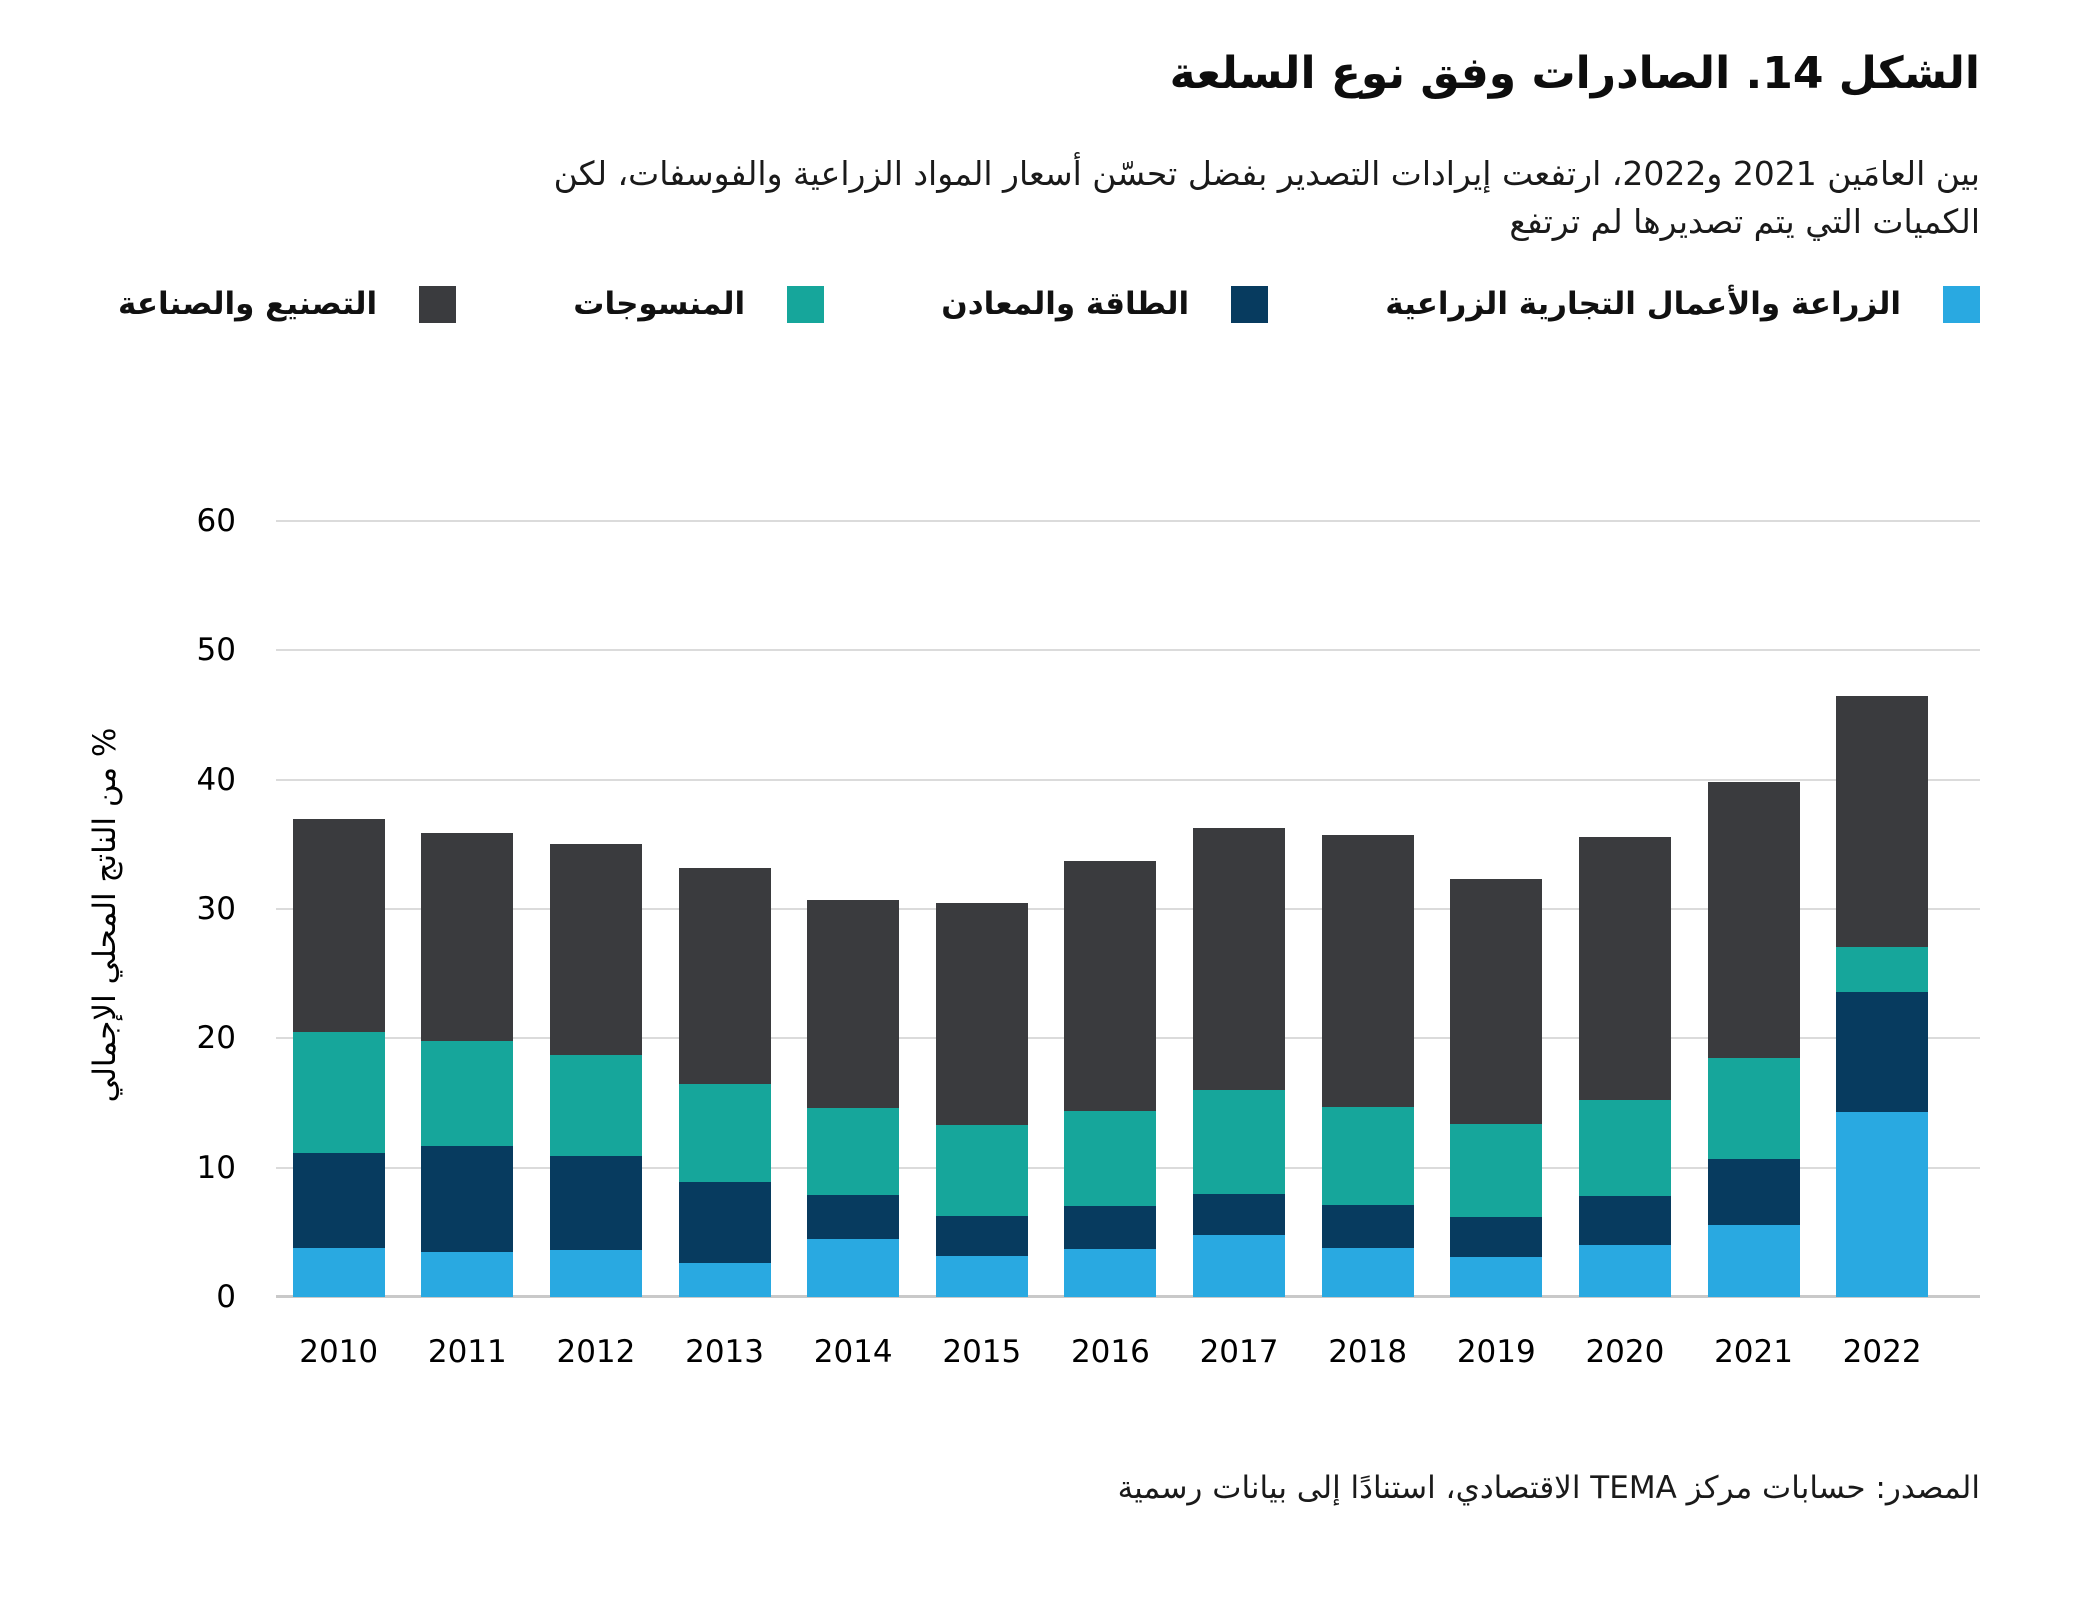  What do you see at coordinates (1744, 221) in the screenshot?
I see `figure-subtitle-line-2: الكميات التي يتم تصديرها لم ترتفع` at bounding box center [1744, 221].